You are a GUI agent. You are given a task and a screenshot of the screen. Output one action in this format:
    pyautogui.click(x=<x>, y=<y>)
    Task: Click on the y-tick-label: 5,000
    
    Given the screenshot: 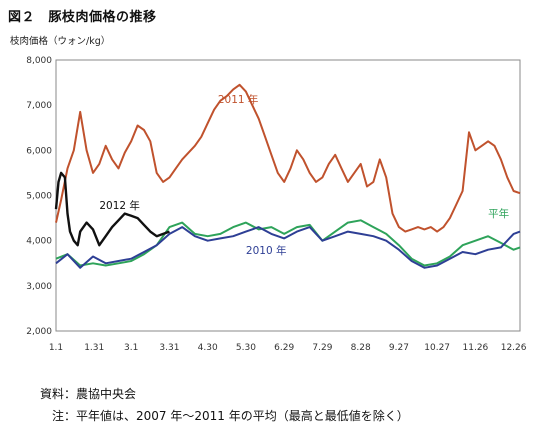 What is the action you would take?
    pyautogui.click(x=39, y=197)
    